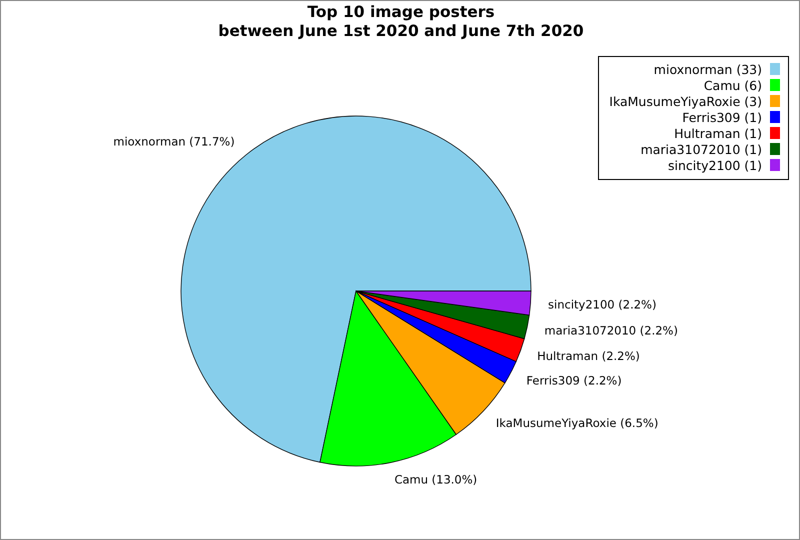 Image resolution: width=800 pixels, height=540 pixels. What do you see at coordinates (718, 133) in the screenshot?
I see `legend-label: Hultraman (1)` at bounding box center [718, 133].